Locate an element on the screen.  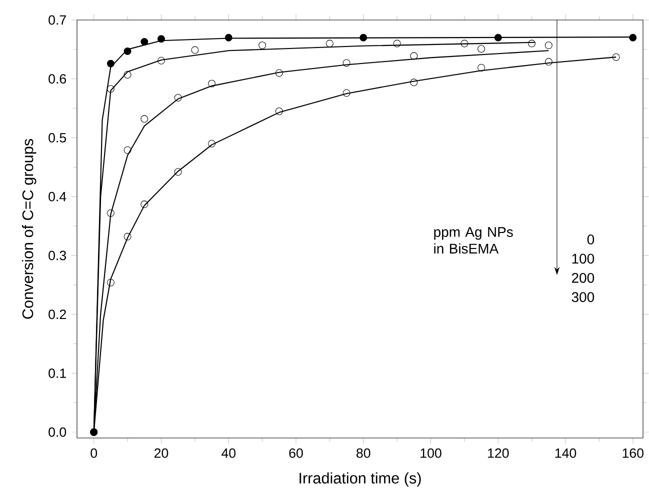
y-axis-title: Conversion of C=C groups is located at coordinates (29, 229).